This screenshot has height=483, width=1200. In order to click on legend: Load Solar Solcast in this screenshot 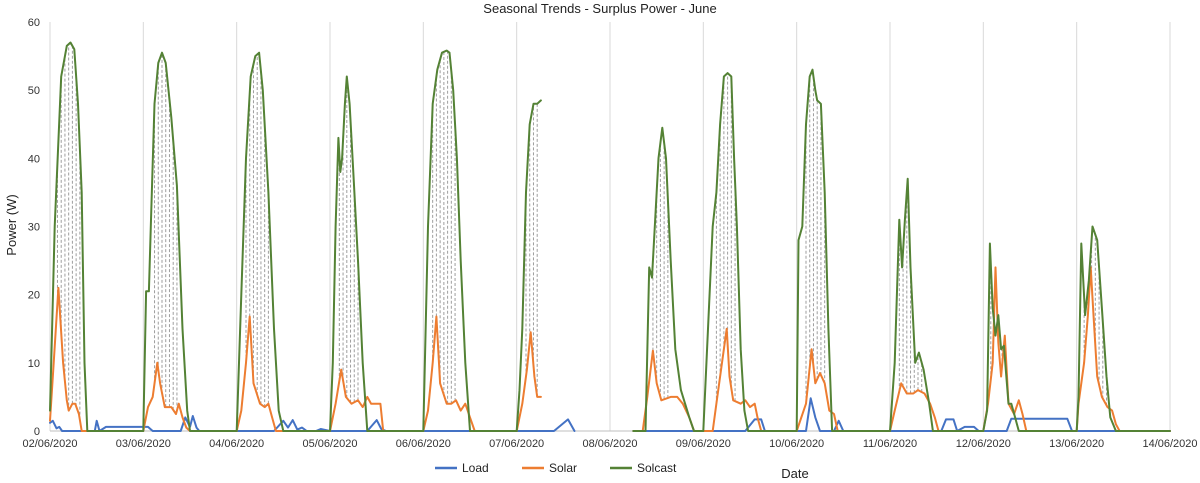, I will do `click(556, 468)`.